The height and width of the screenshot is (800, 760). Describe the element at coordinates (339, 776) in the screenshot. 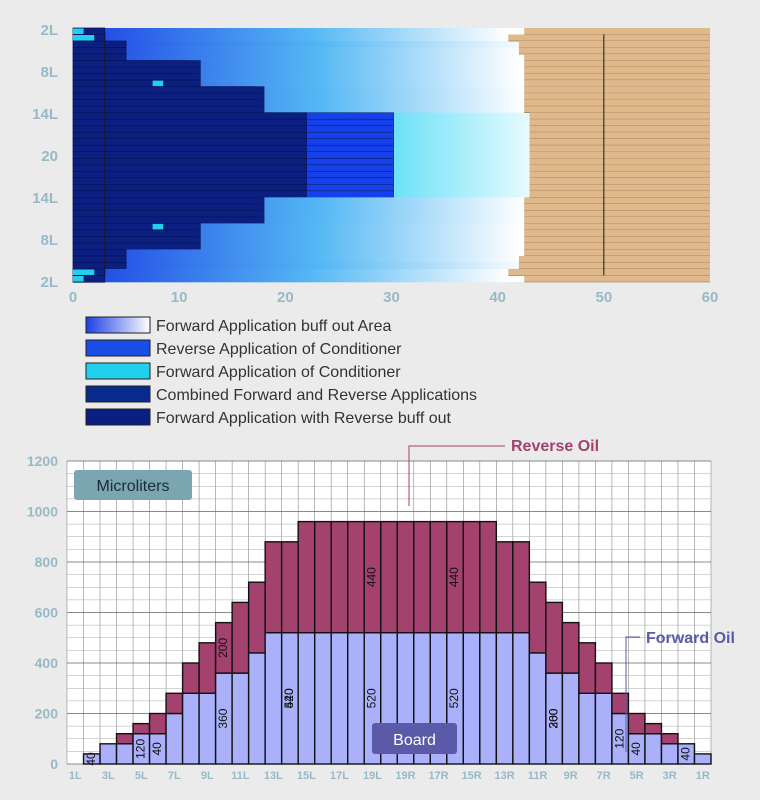

I see `x-tick-label: 17L` at that location.